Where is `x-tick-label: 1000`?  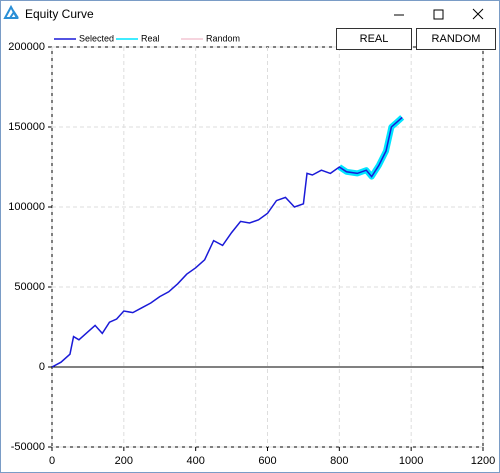 x-tick-label: 1000 is located at coordinates (411, 461).